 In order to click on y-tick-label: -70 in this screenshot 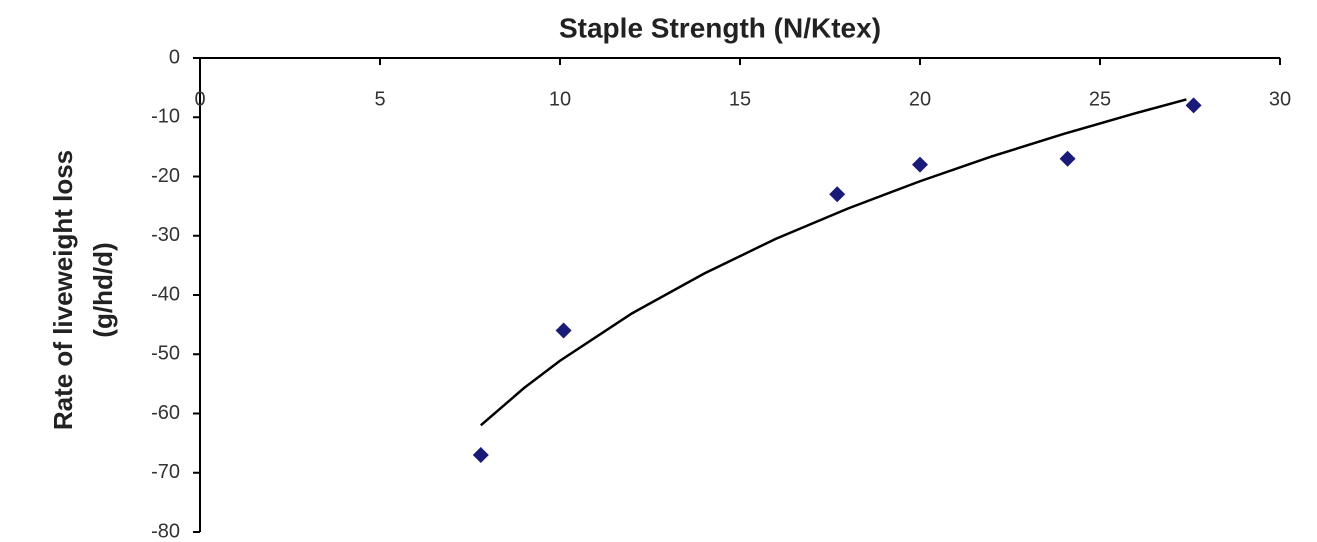, I will do `click(165, 472)`.